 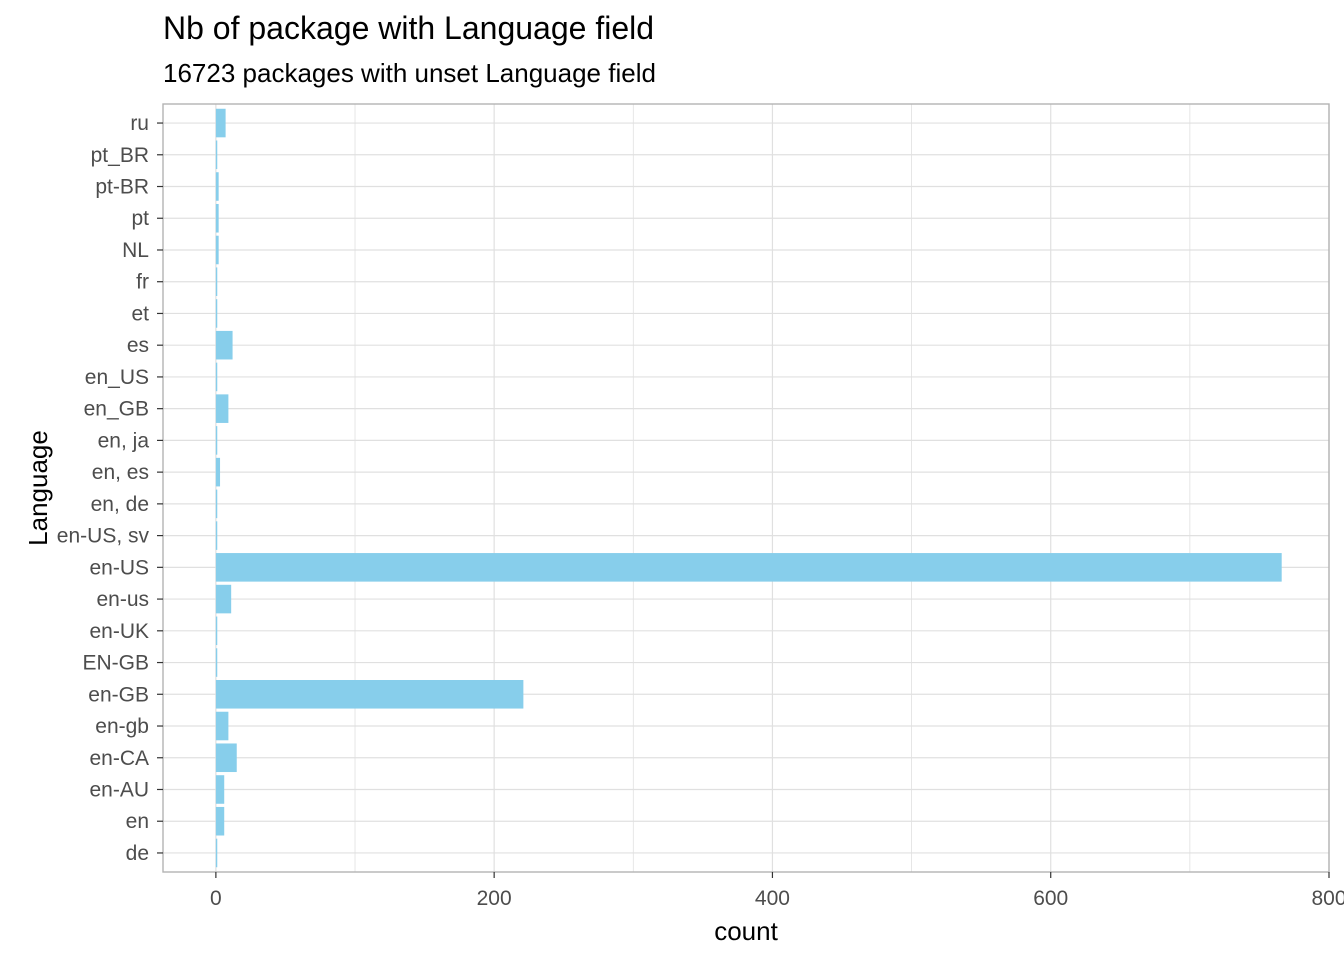 I want to click on bar-en-ja, so click(x=216, y=440).